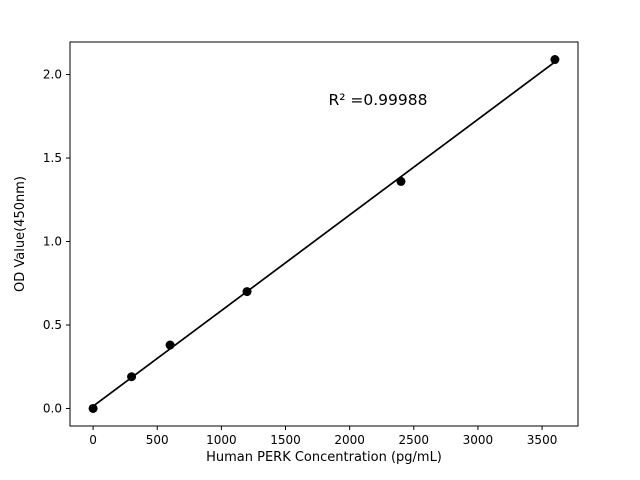 The width and height of the screenshot is (640, 480). What do you see at coordinates (324, 457) in the screenshot?
I see `x-axis-label: Human PERK Concentration (pg/mL)` at bounding box center [324, 457].